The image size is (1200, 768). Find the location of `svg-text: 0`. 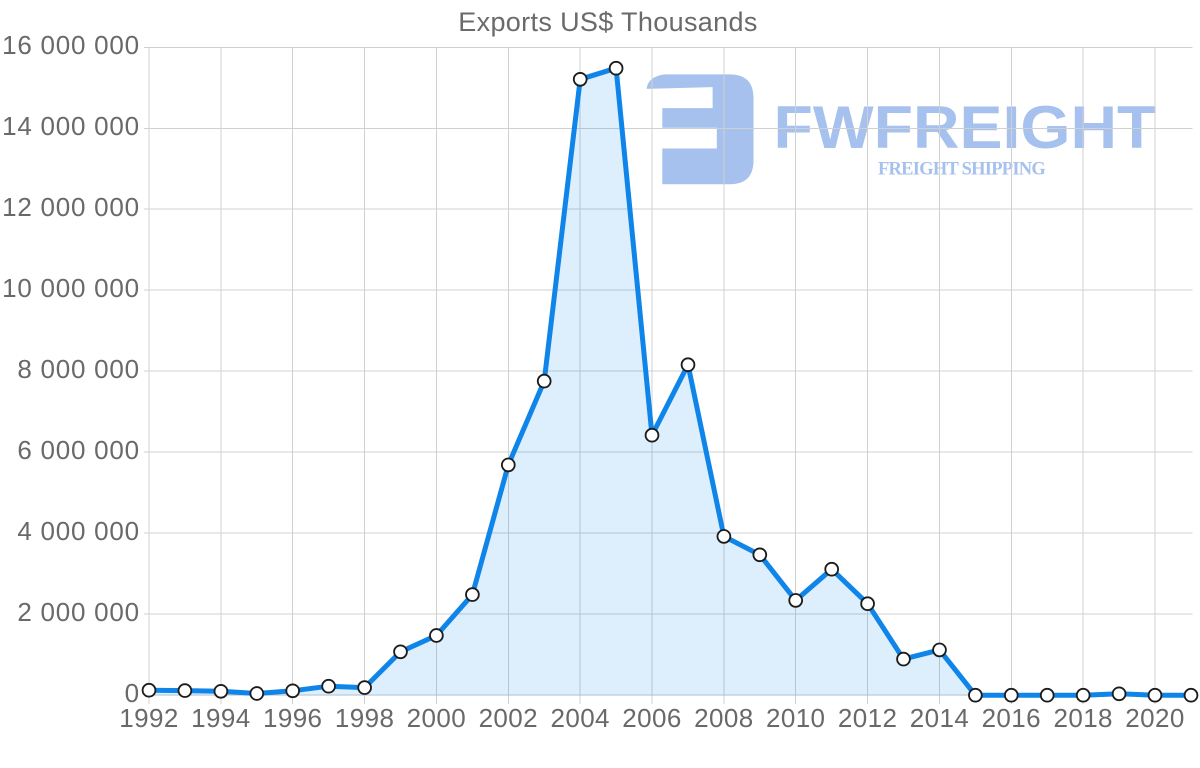

svg-text: 0 is located at coordinates (132, 693).